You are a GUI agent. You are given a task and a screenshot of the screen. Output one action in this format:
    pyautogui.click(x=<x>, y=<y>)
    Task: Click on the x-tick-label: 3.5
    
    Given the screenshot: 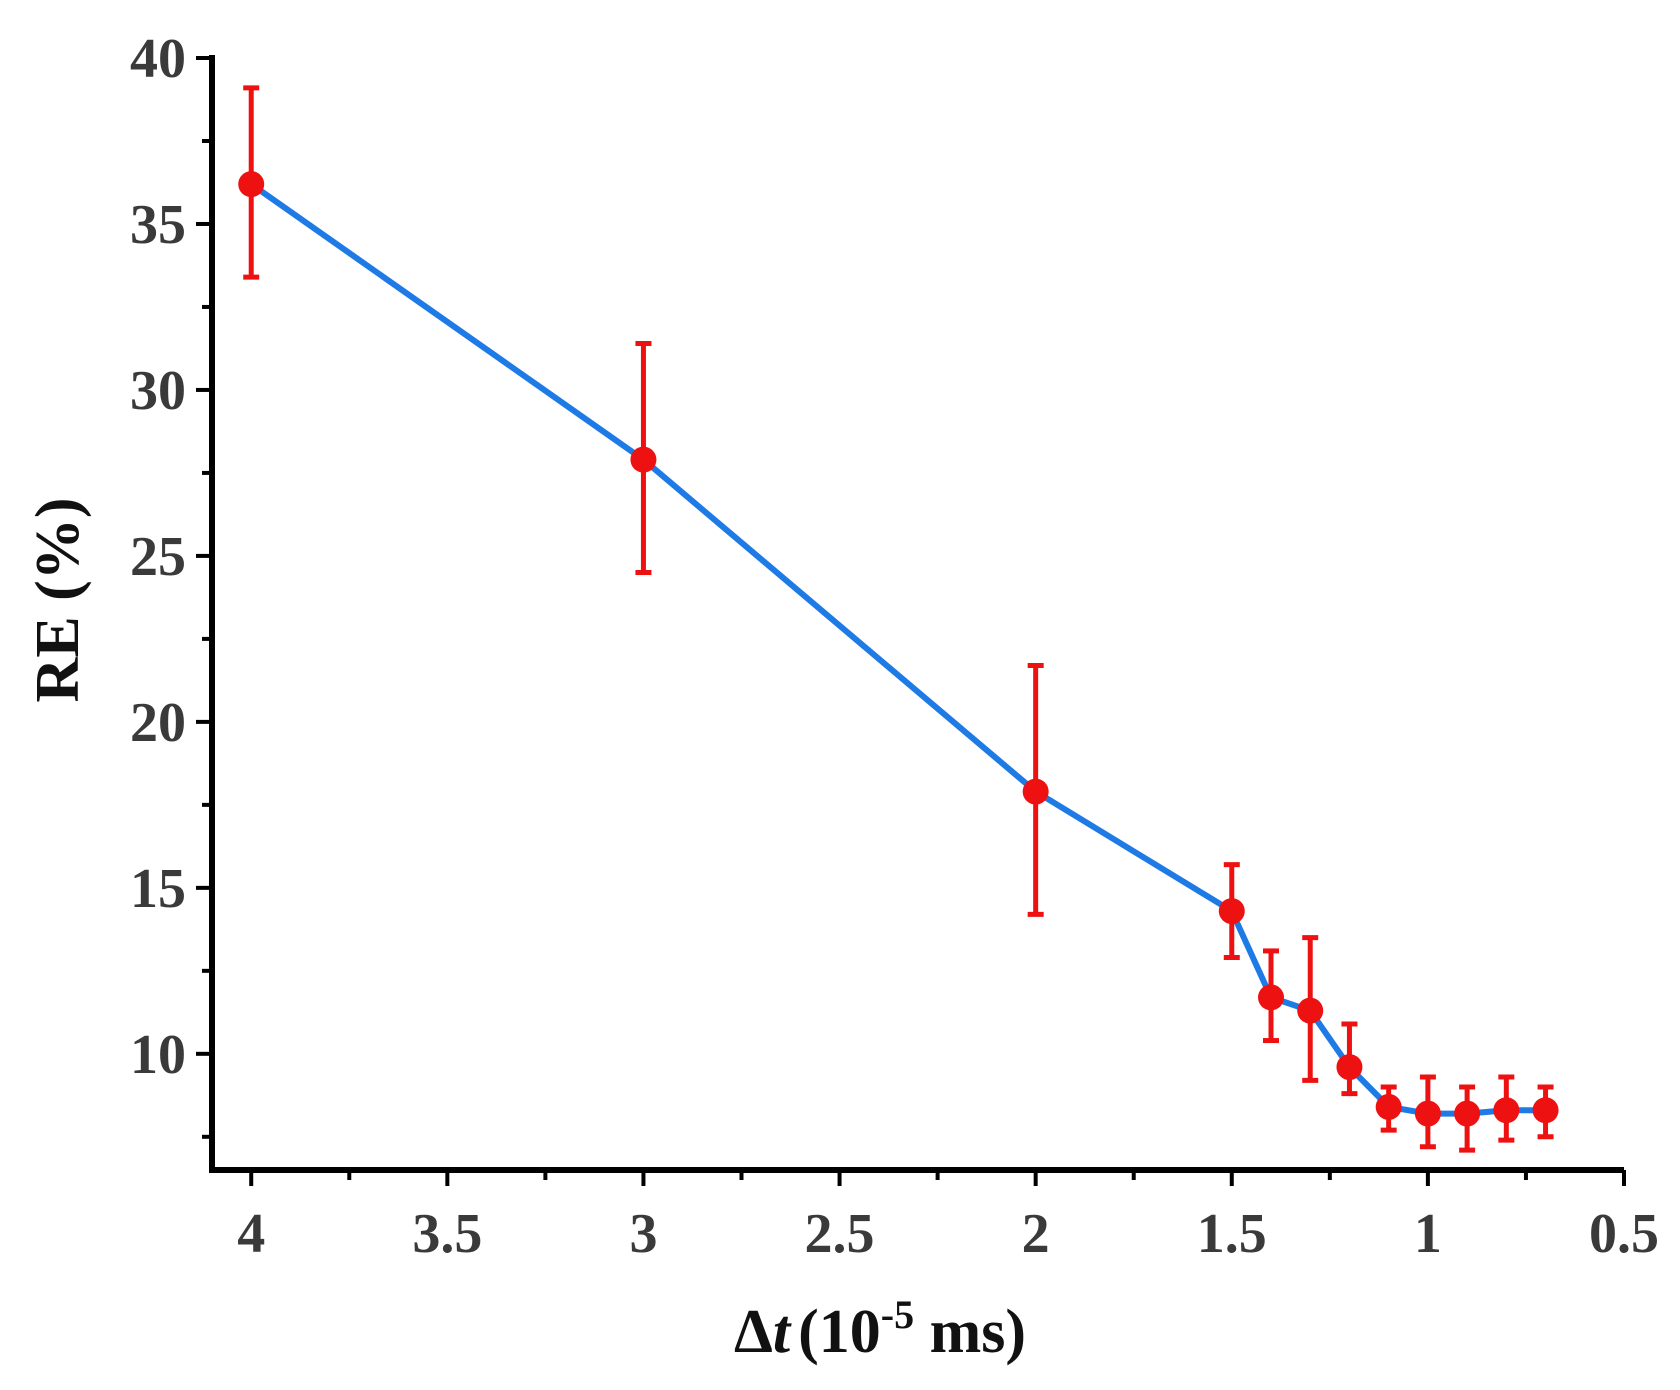 What is the action you would take?
    pyautogui.click(x=447, y=1234)
    